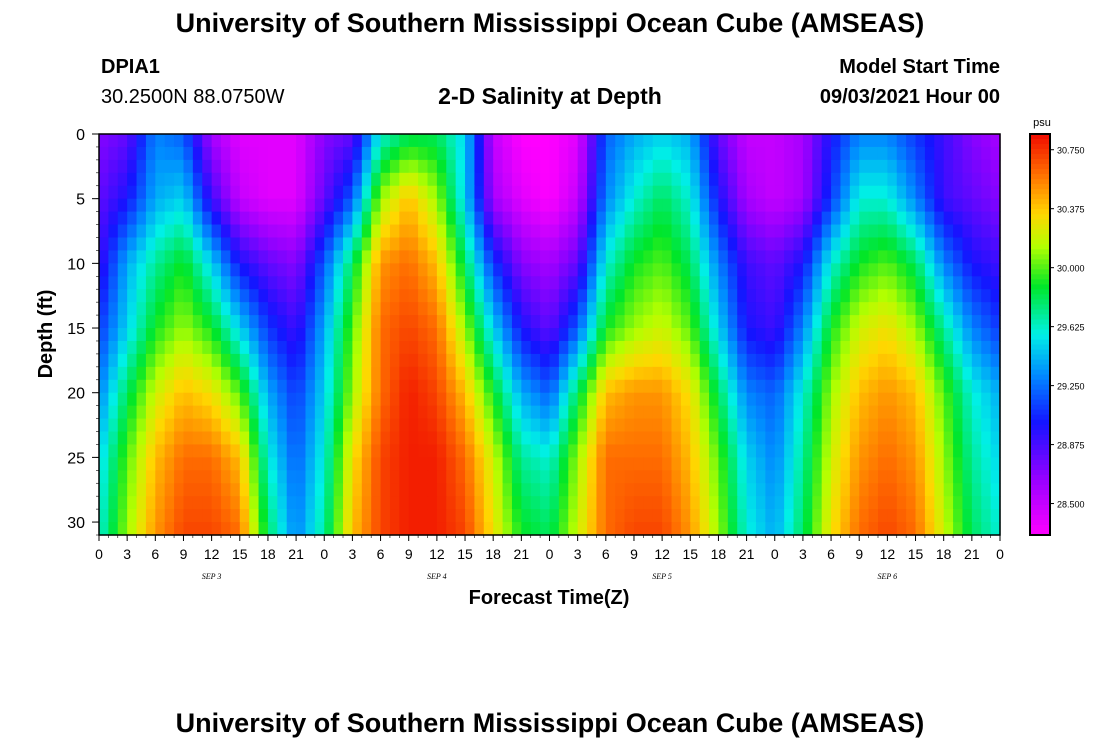  Describe the element at coordinates (803, 554) in the screenshot. I see `x-tick-label: 3` at that location.